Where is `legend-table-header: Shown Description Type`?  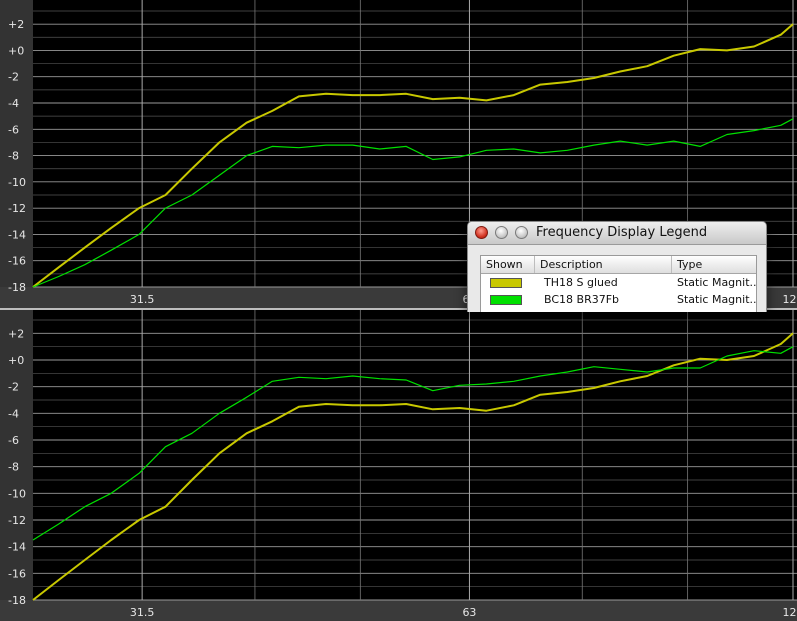
legend-table-header: Shown Description Type is located at coordinates (618, 265).